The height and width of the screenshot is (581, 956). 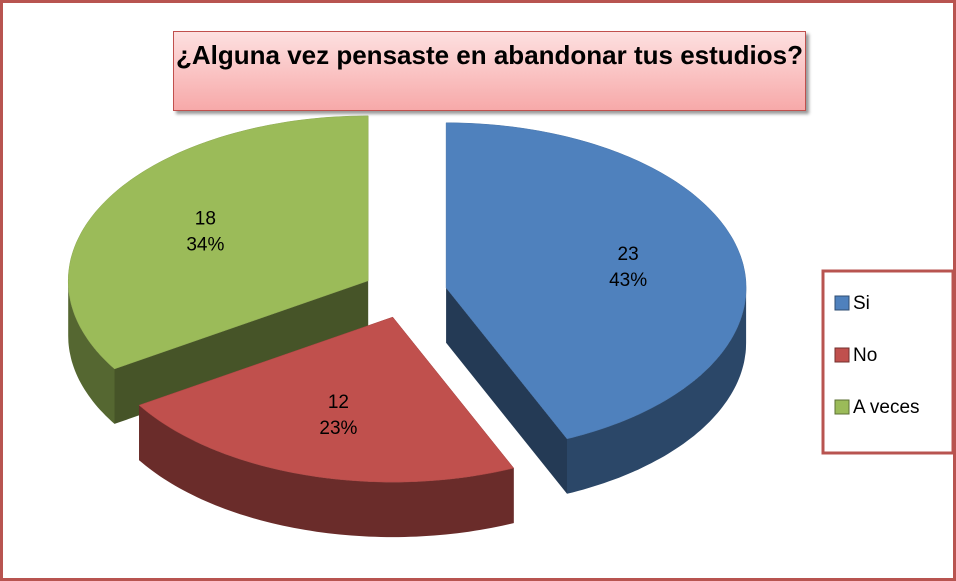 I want to click on percent-label: 34%, so click(x=205, y=244).